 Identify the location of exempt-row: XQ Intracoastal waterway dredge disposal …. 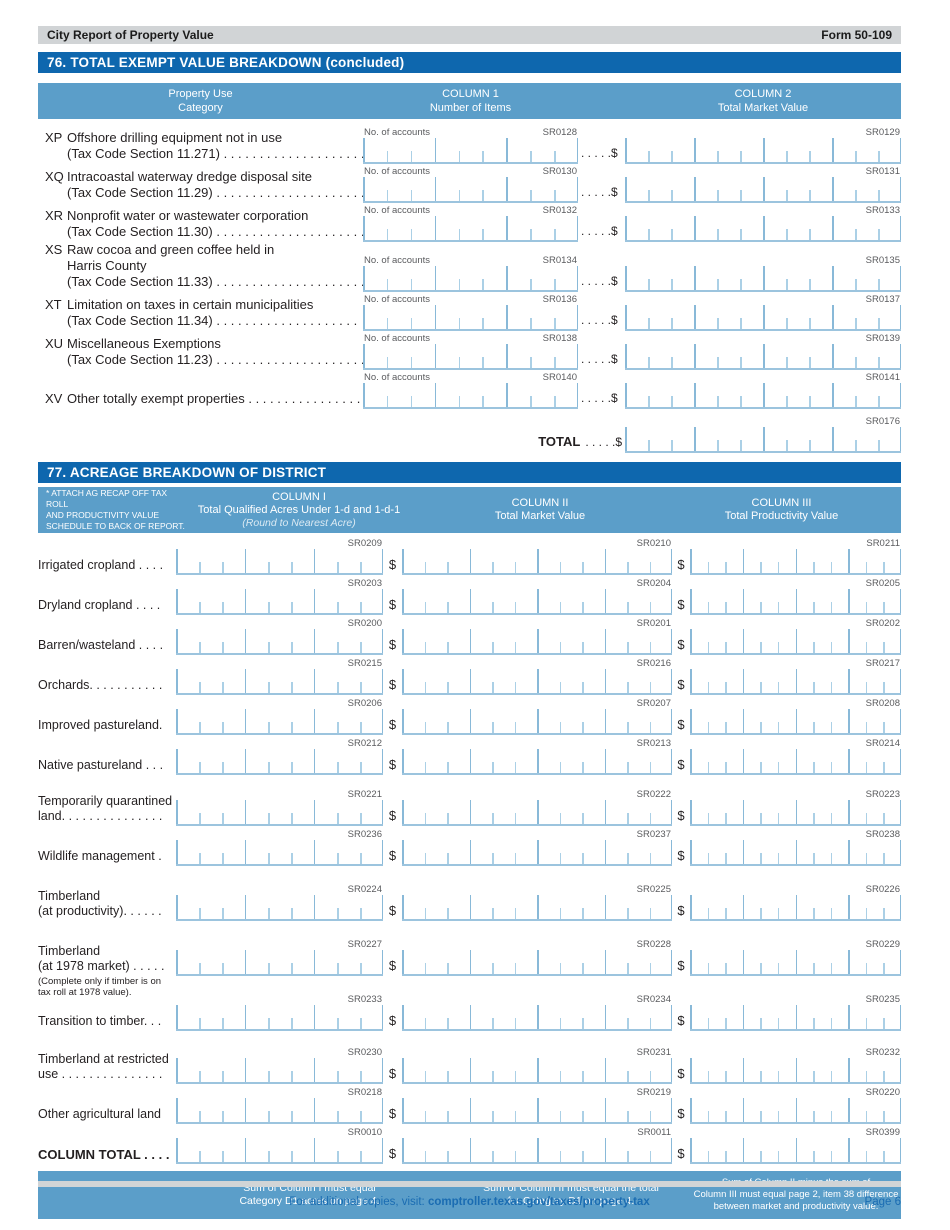
(469, 183).